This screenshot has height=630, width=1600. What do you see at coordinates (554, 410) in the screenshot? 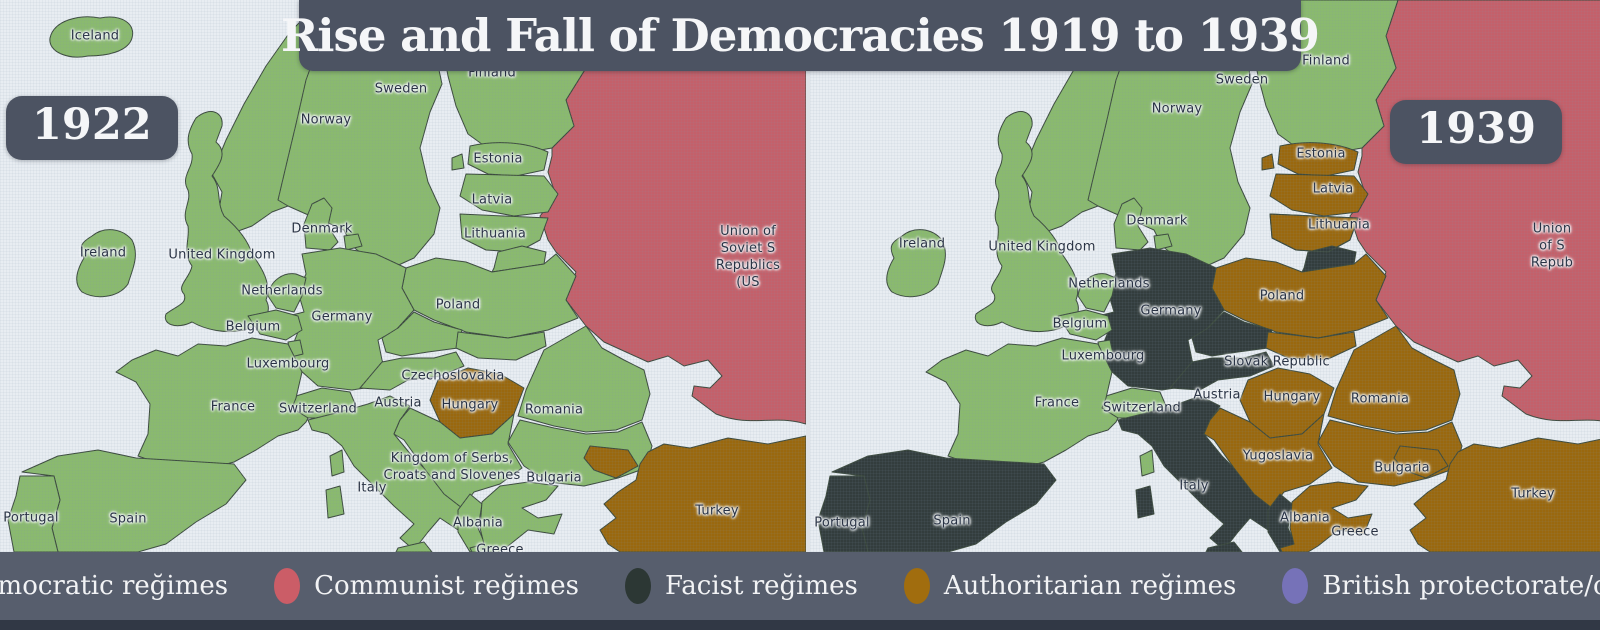
I see `country-label-romania: Romania` at bounding box center [554, 410].